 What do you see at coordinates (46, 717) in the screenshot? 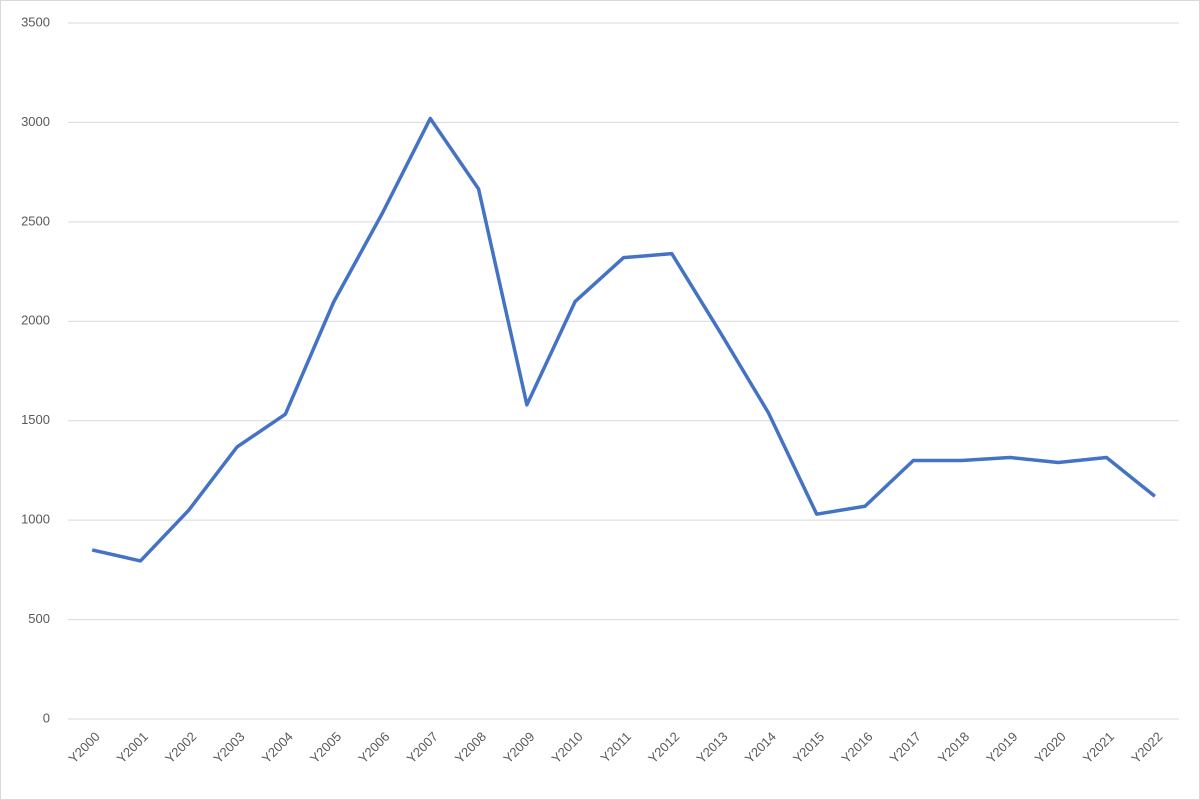
I see `y-tick-label: 0` at bounding box center [46, 717].